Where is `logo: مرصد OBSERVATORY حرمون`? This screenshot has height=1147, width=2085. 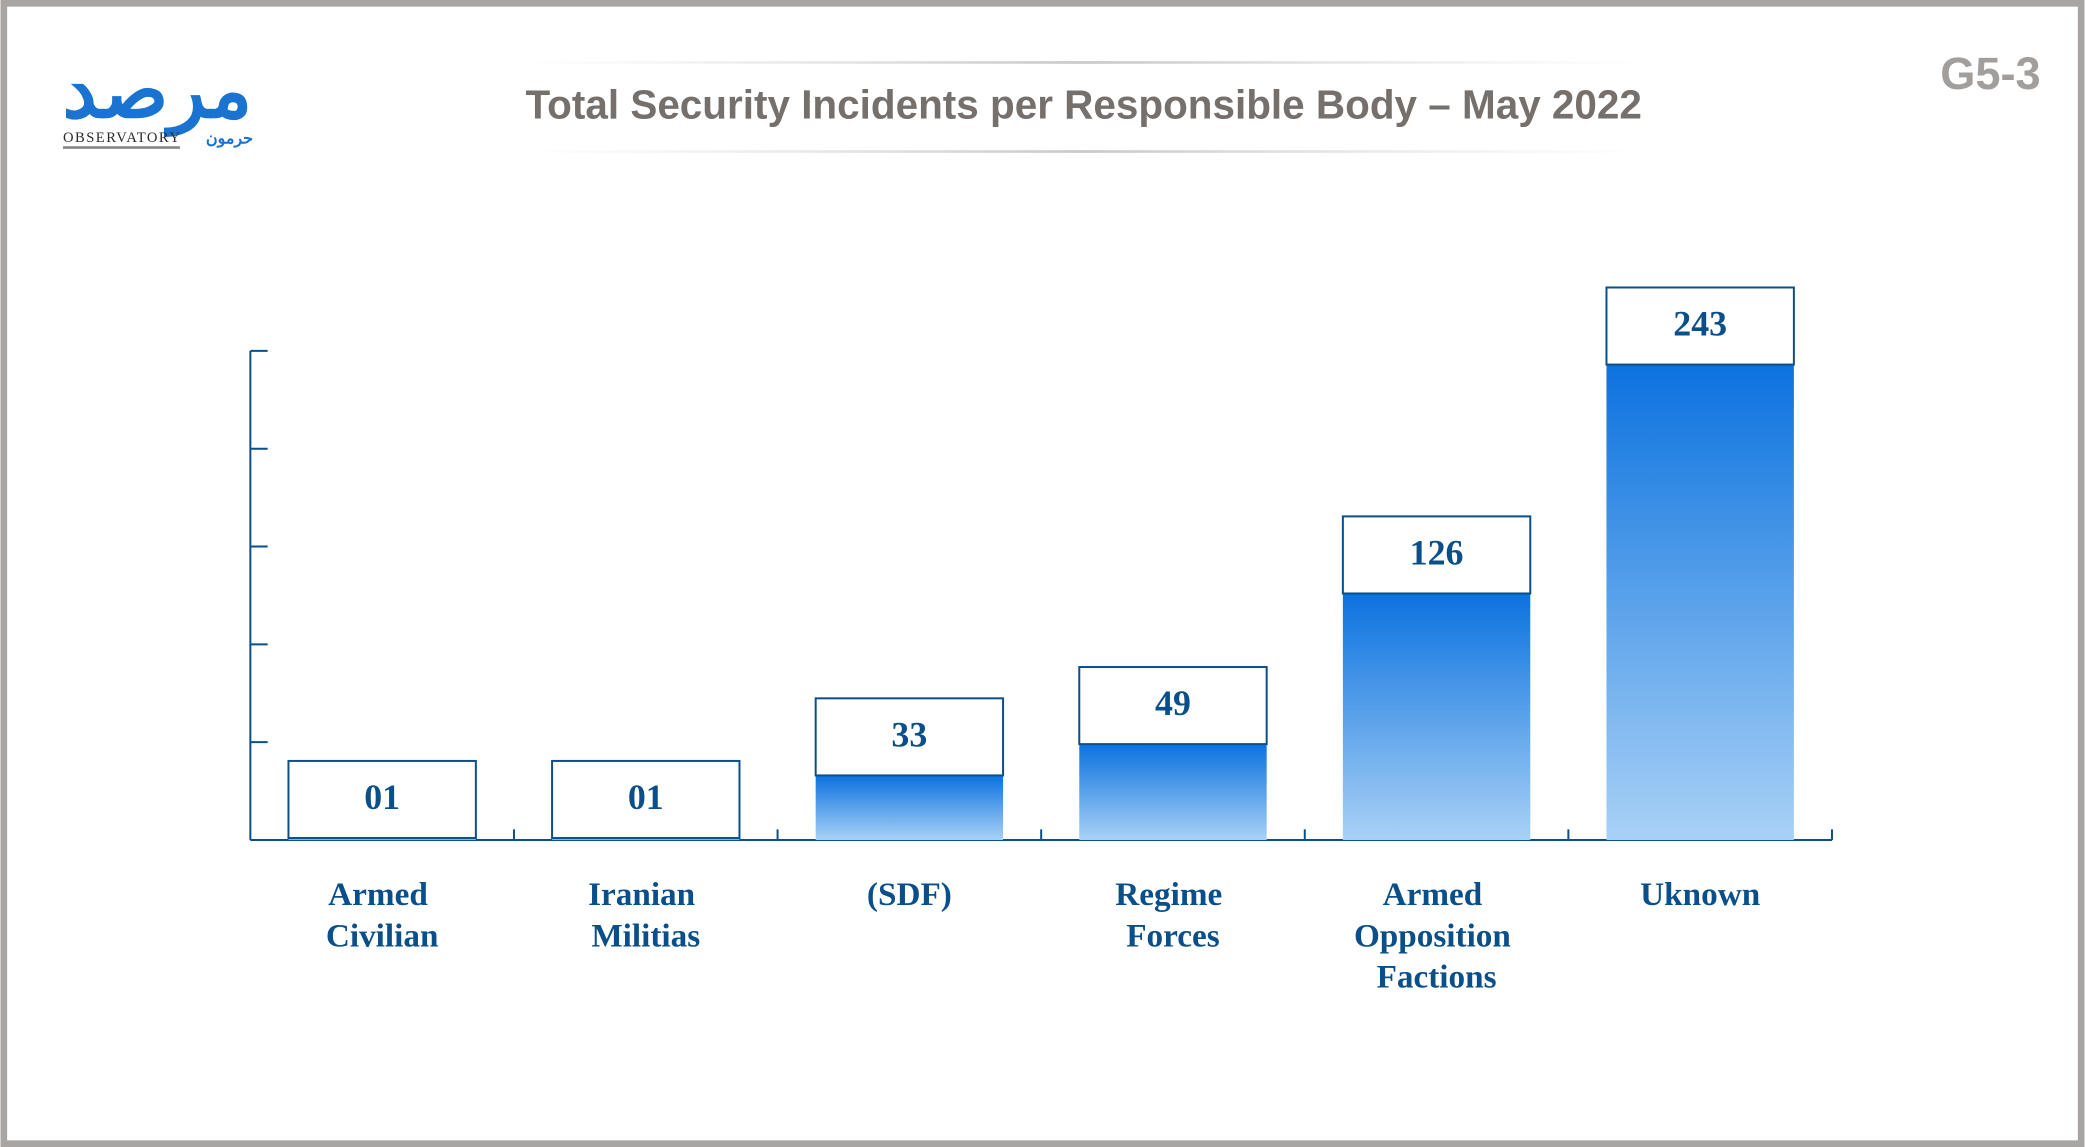
logo: مرصد OBSERVATORY حرمون is located at coordinates (157, 98).